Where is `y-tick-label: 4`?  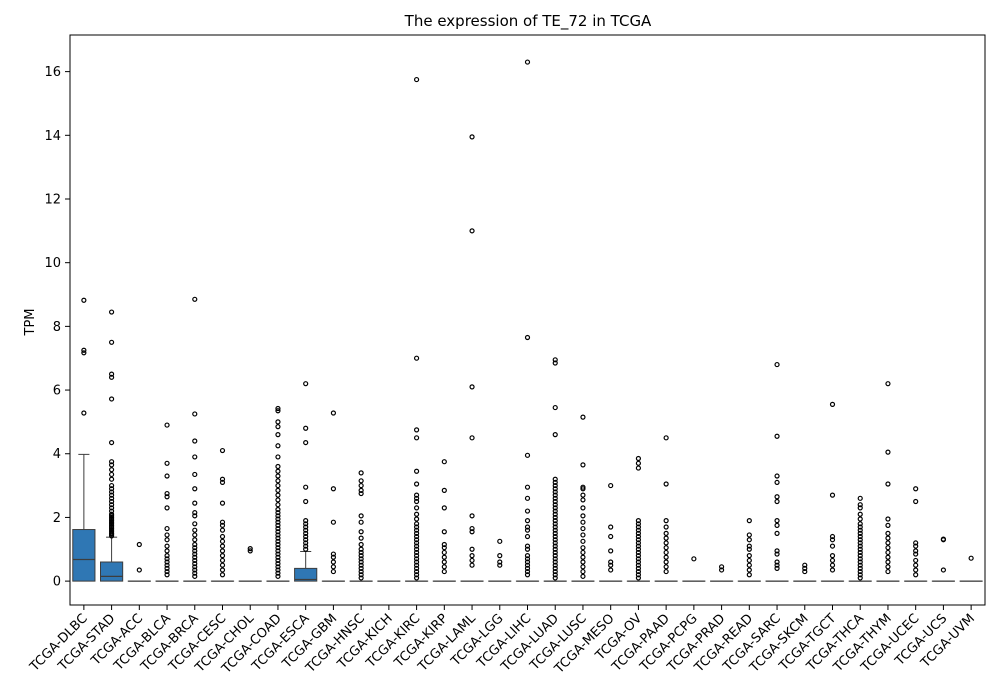 y-tick-label: 4 is located at coordinates (57, 454).